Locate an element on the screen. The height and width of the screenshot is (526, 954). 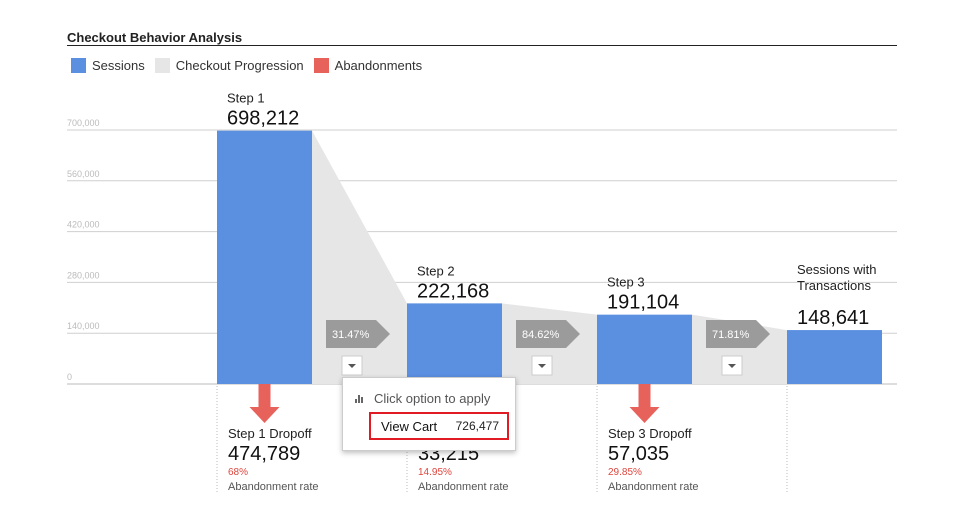
step-label: Step 3 is located at coordinates (626, 282).